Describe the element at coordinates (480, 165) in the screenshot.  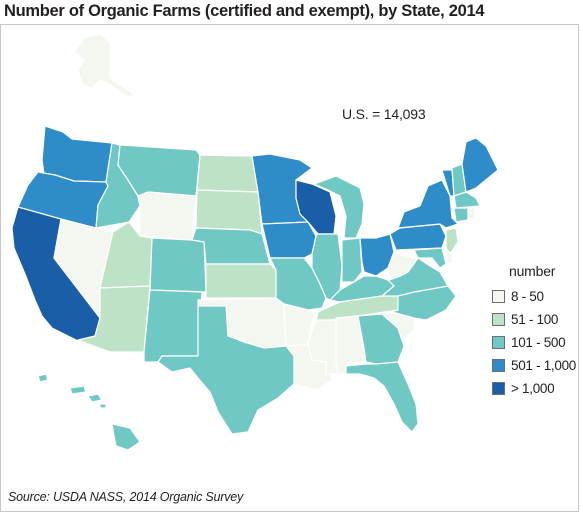
I see `state-maine` at that location.